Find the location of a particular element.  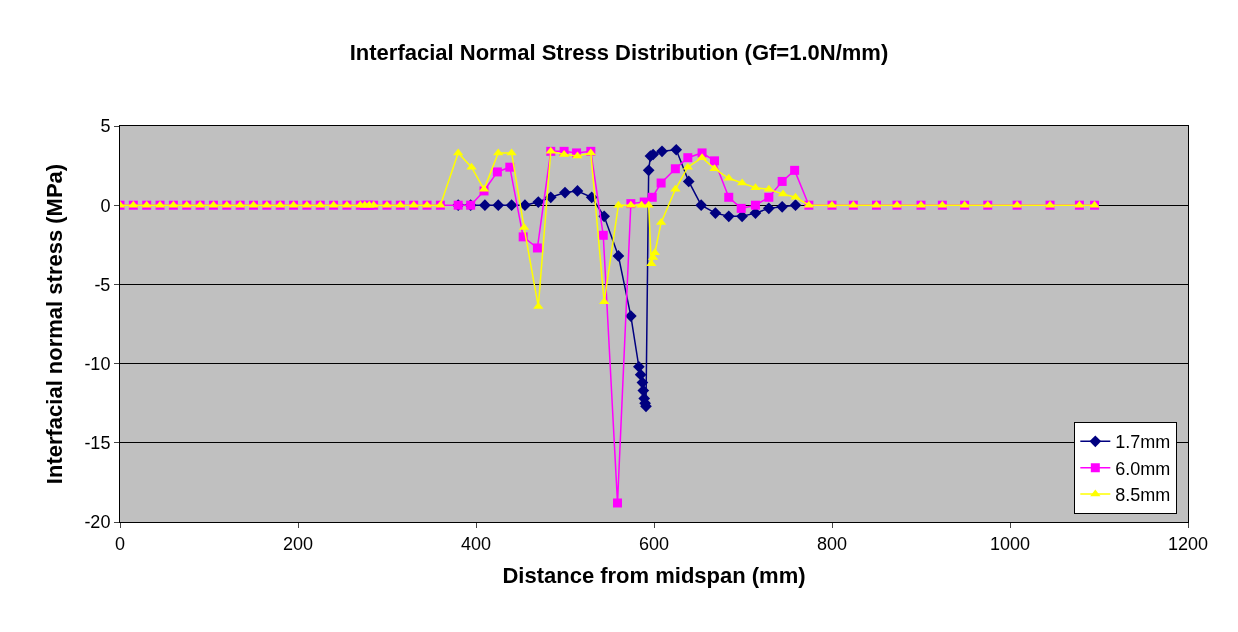

legend-label: 8.5mm is located at coordinates (1143, 495).